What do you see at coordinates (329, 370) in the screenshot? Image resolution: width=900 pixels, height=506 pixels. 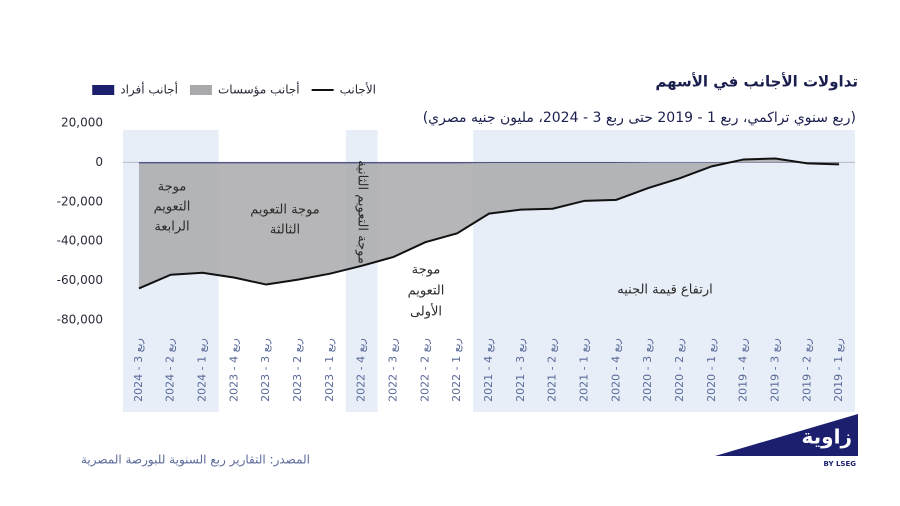 I see `x-tick-label: ربع 1 - 2023` at bounding box center [329, 370].